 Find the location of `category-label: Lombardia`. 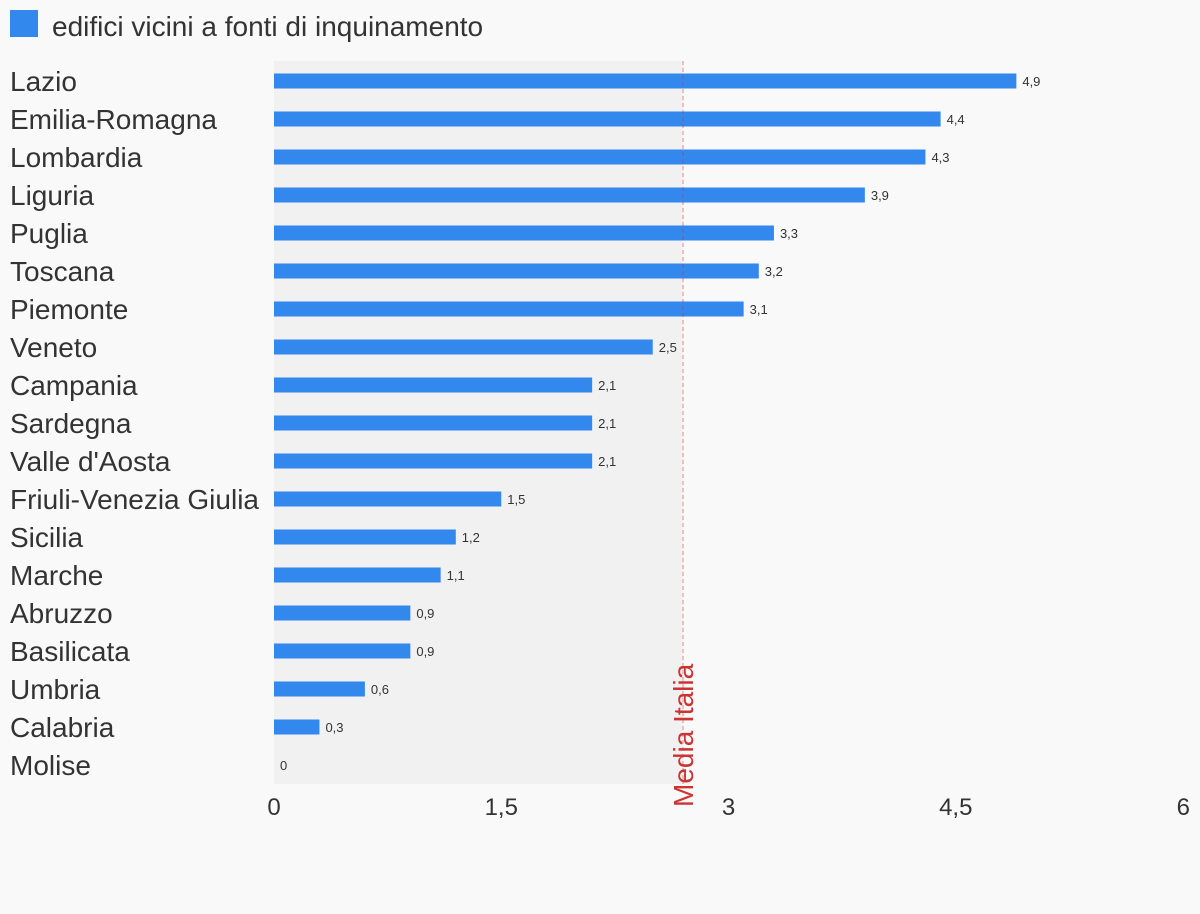

category-label: Lombardia is located at coordinates (76, 157).